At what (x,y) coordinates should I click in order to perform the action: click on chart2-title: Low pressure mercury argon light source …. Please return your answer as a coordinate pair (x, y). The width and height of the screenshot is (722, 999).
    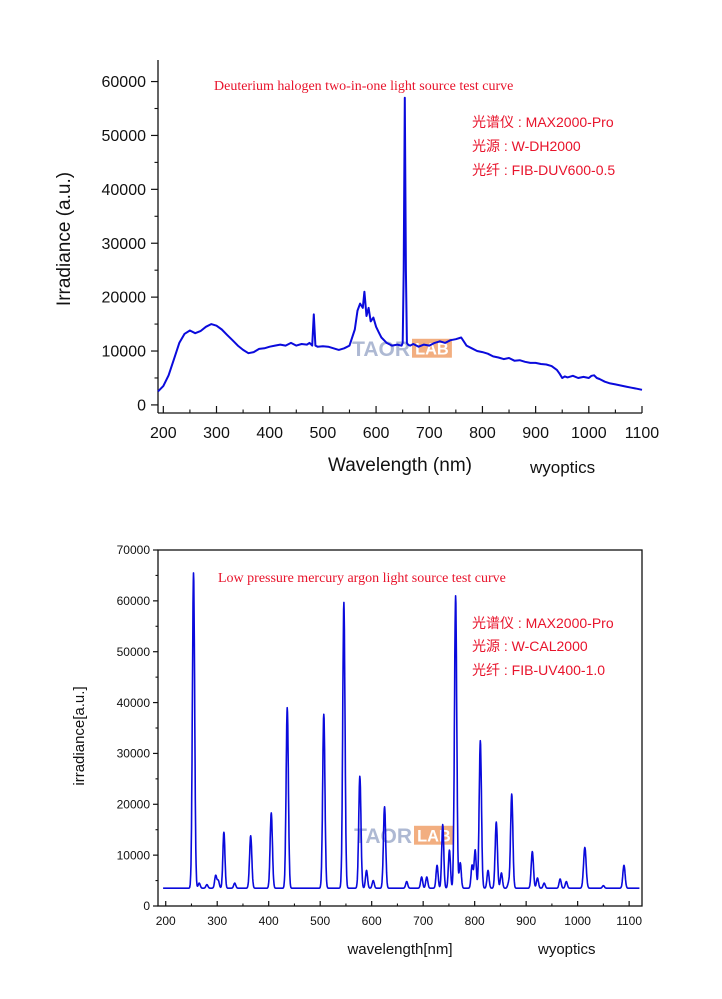
    Looking at the image, I should click on (362, 578).